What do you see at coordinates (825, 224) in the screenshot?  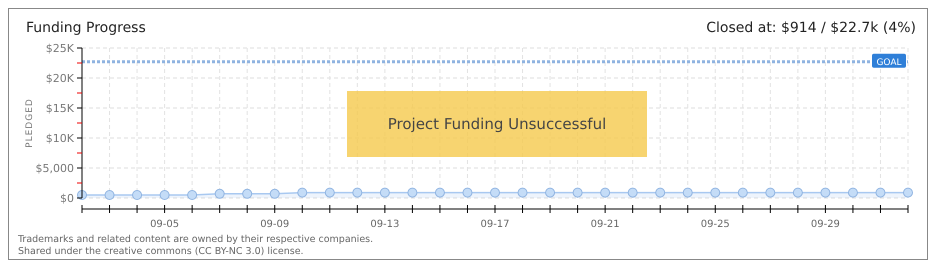 I see `x-tick-label: 09-29` at bounding box center [825, 224].